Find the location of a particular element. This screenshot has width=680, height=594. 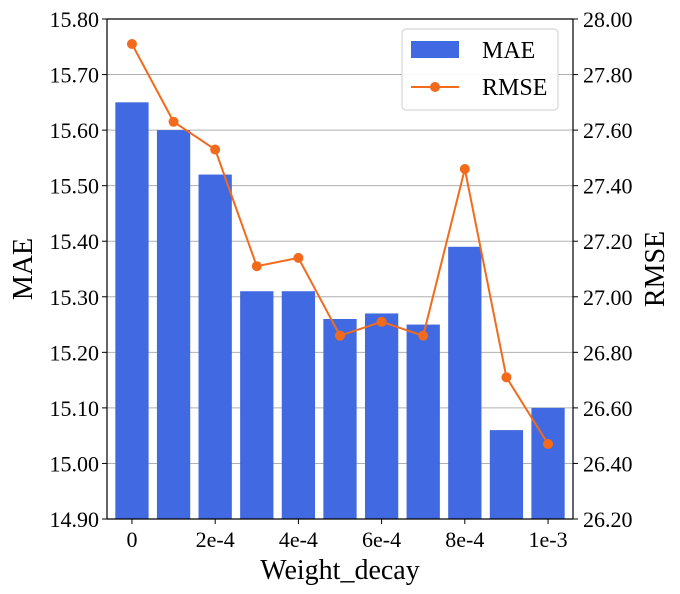

y-left-tick-label-1: 15.00 is located at coordinates (75, 463).